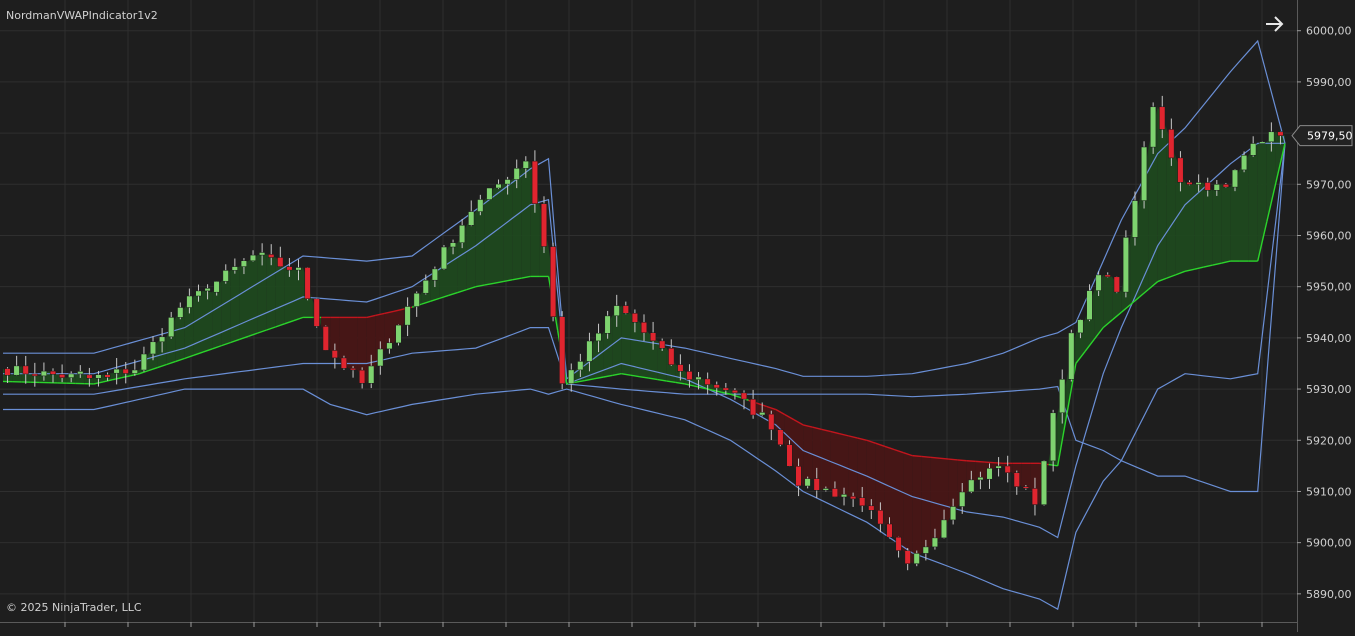  What do you see at coordinates (1329, 184) in the screenshot?
I see `y-tick-label: 5970,00` at bounding box center [1329, 184].